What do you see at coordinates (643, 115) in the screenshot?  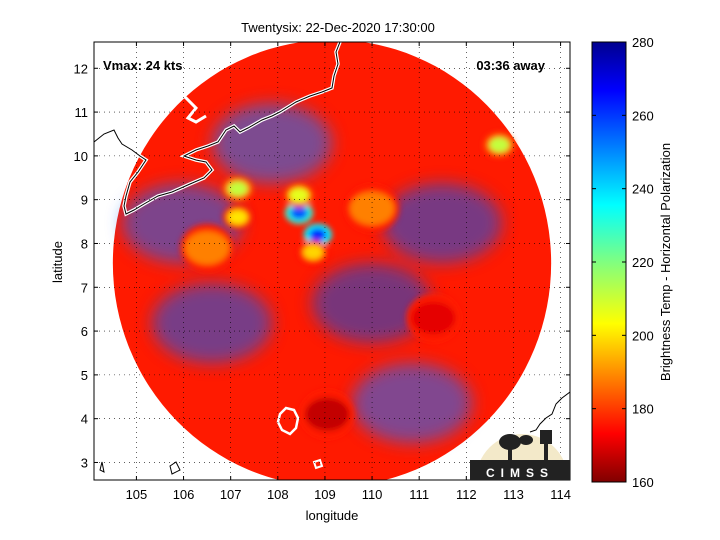 I see `colorbar-tick-label: 260` at bounding box center [643, 115].